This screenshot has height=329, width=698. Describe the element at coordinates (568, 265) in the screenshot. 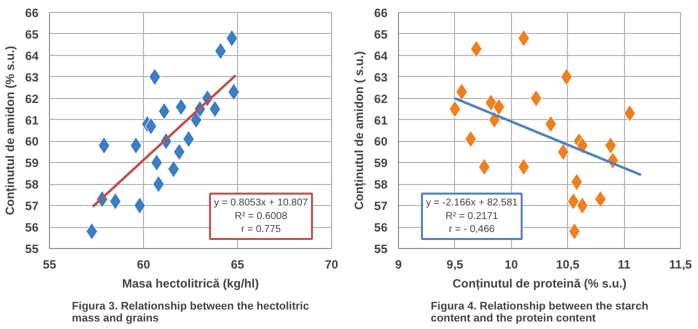

I see `x-tick-label: 10,5` at that location.